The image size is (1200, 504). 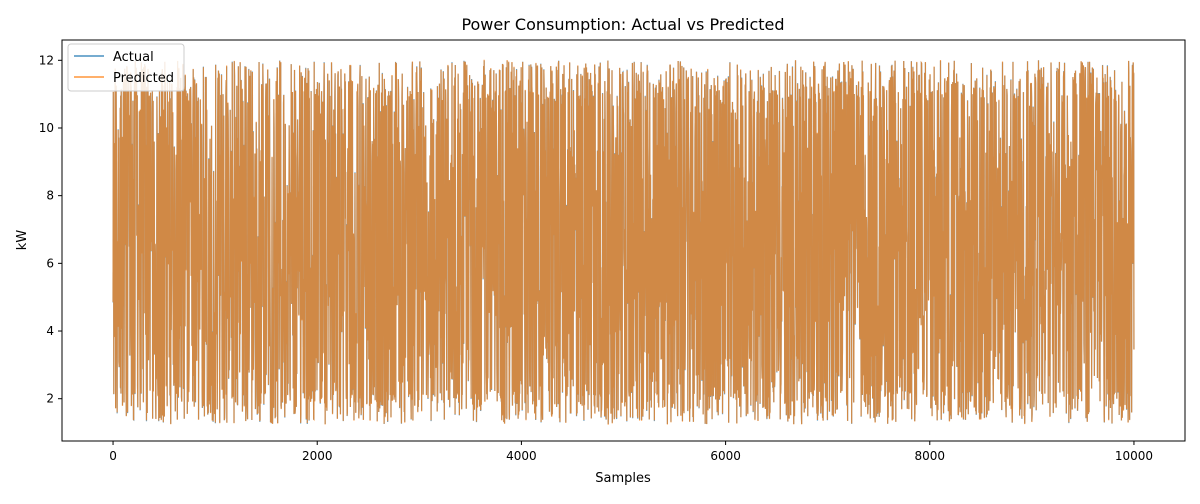 I want to click on legend-label-actual: Actual, so click(x=133, y=57).